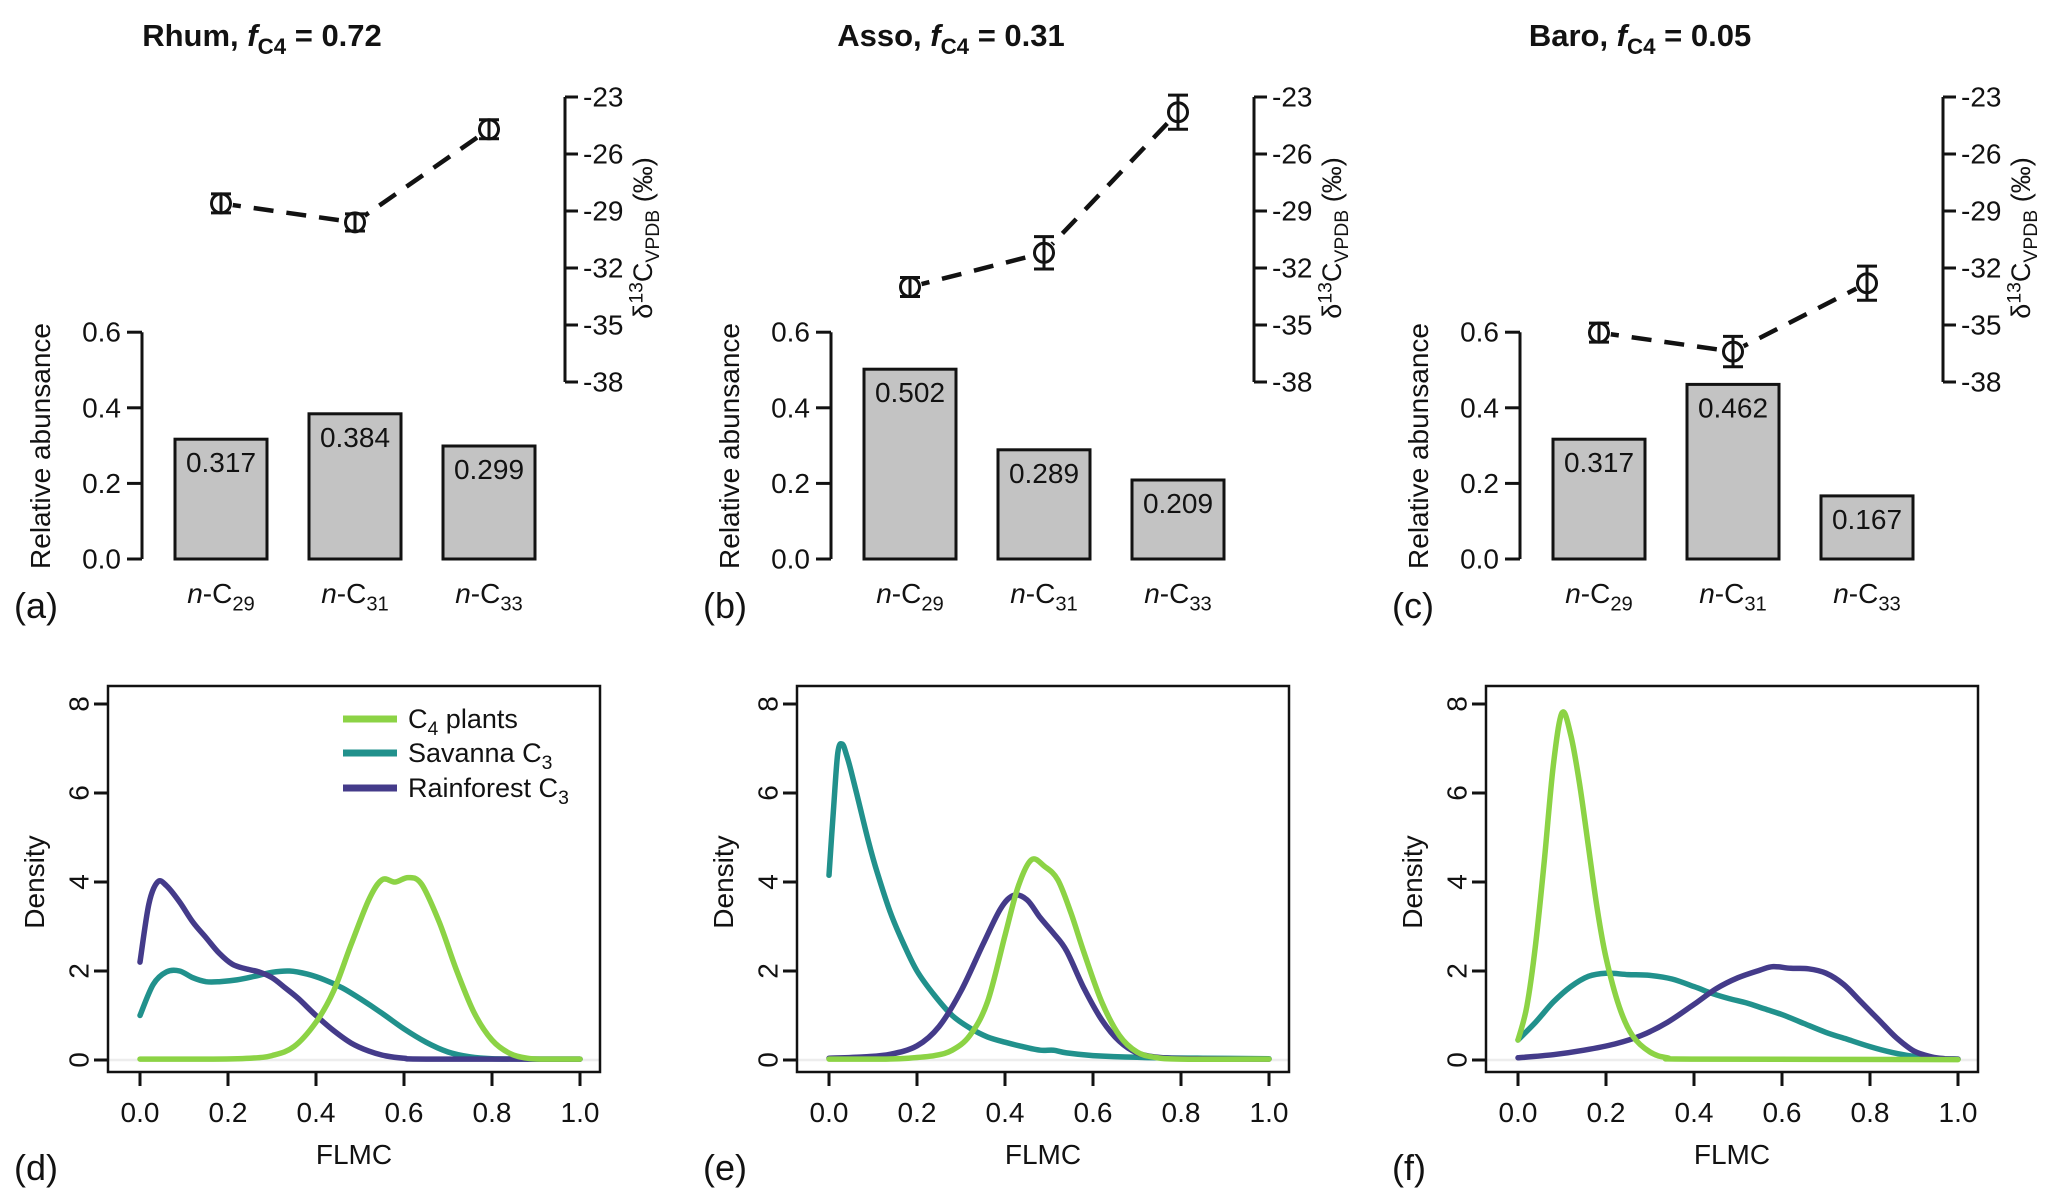 This screenshot has height=1193, width=2067. I want to click on text-part: = 0.31, so click(1017, 35).